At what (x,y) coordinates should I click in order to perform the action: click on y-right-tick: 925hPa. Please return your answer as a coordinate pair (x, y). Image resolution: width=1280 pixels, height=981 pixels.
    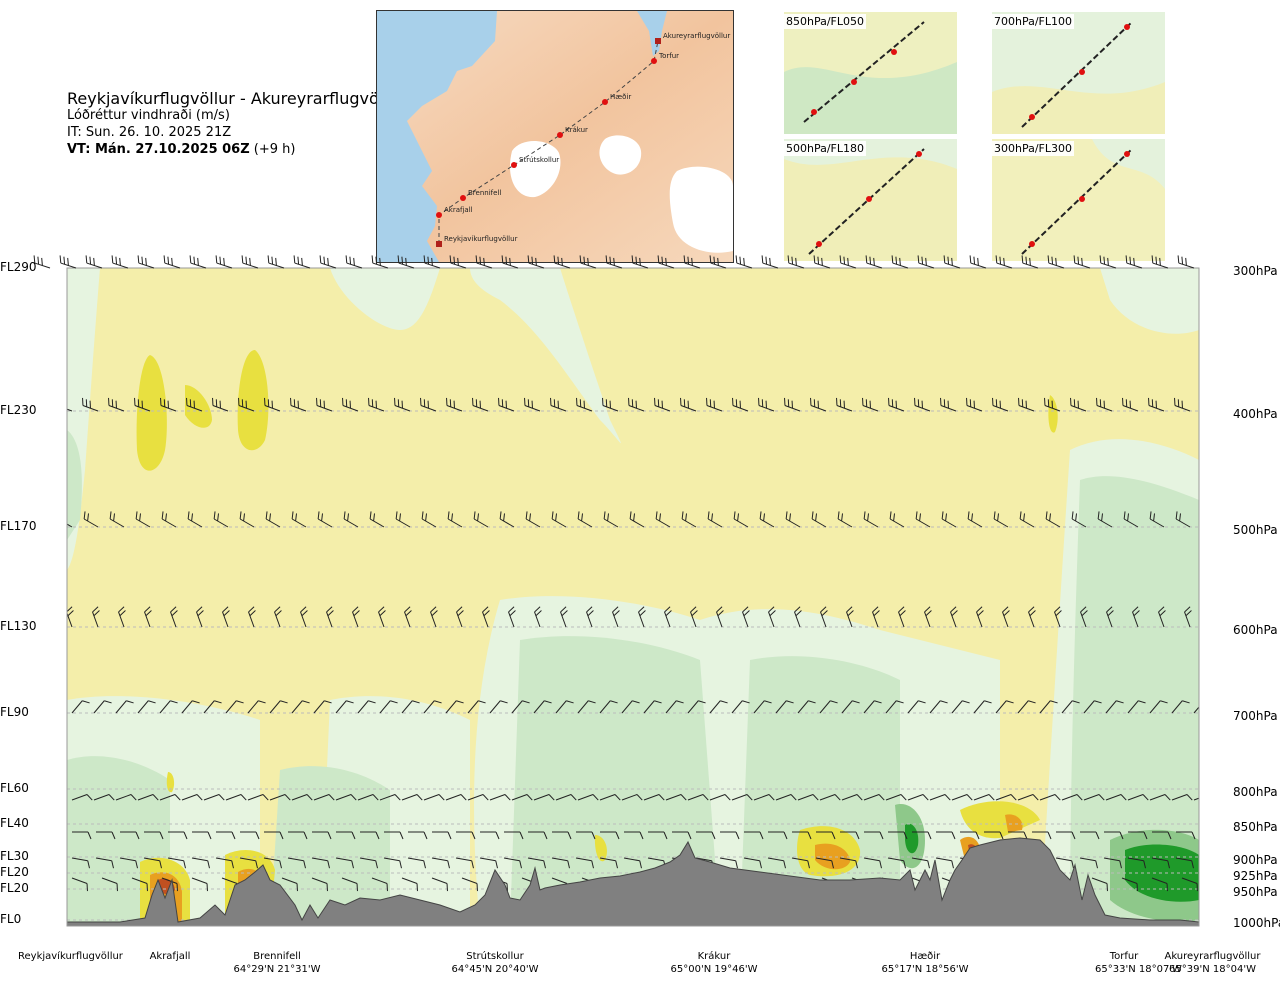
    Looking at the image, I should click on (1255, 876).